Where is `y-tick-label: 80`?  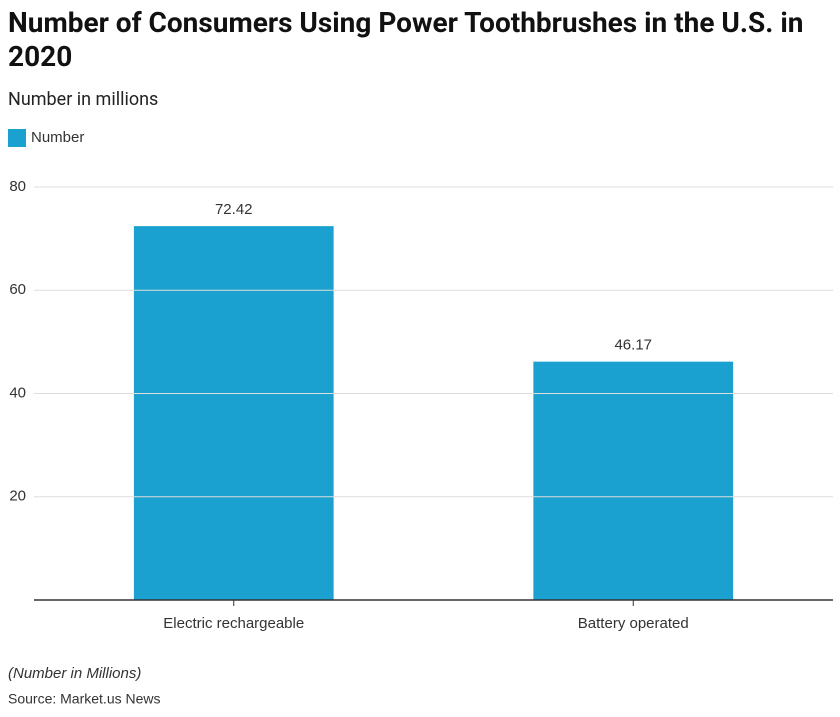 y-tick-label: 80 is located at coordinates (17, 186).